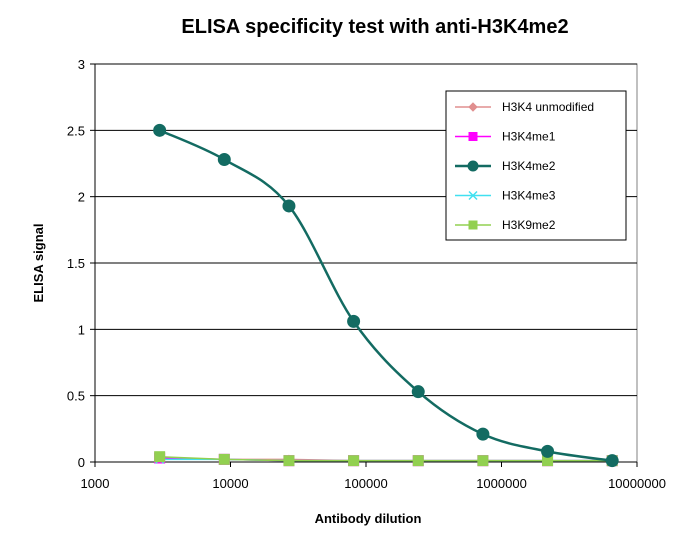 The height and width of the screenshot is (555, 690). I want to click on legend-item-h3k4me3: H3K4me3, so click(505, 196).